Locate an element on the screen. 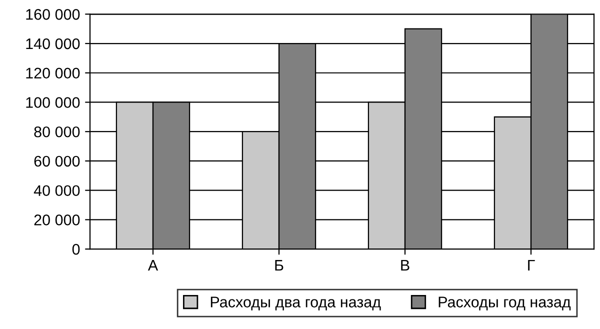  y-tick-label: 60 000 is located at coordinates (57, 161).